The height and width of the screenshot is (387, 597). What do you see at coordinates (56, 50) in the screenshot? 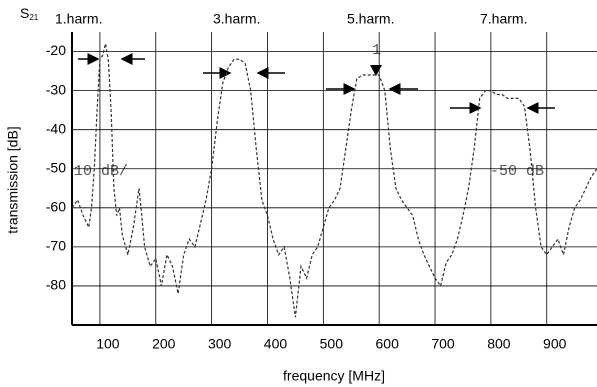
I see `y-tick-label: -20` at bounding box center [56, 50].